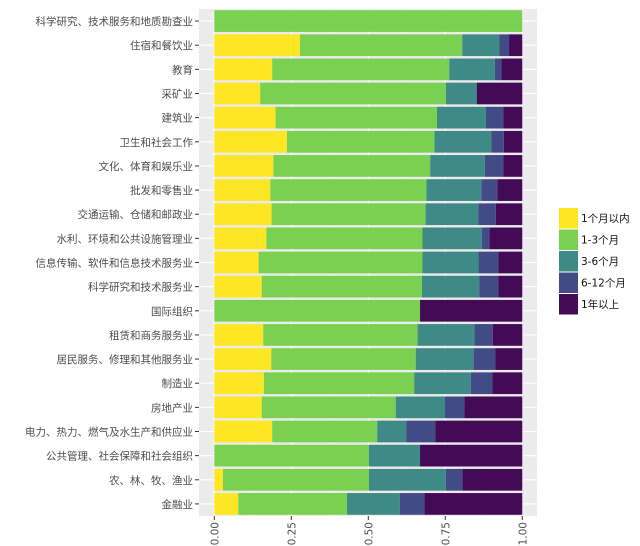 Image resolution: width=640 pixels, height=546 pixels. What do you see at coordinates (136, 214) in the screenshot?
I see `y-tick-label: 交通运输、仓储和邮政业` at bounding box center [136, 214].